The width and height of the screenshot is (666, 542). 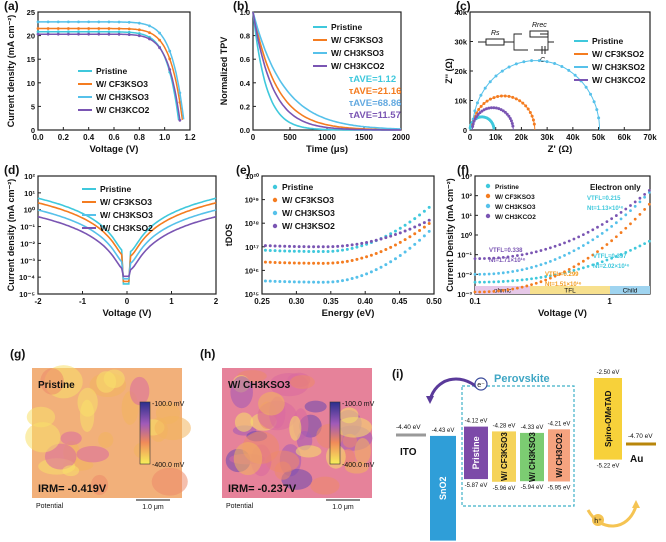 I want to click on legend-entry: Pristine, so click(x=346, y=27).